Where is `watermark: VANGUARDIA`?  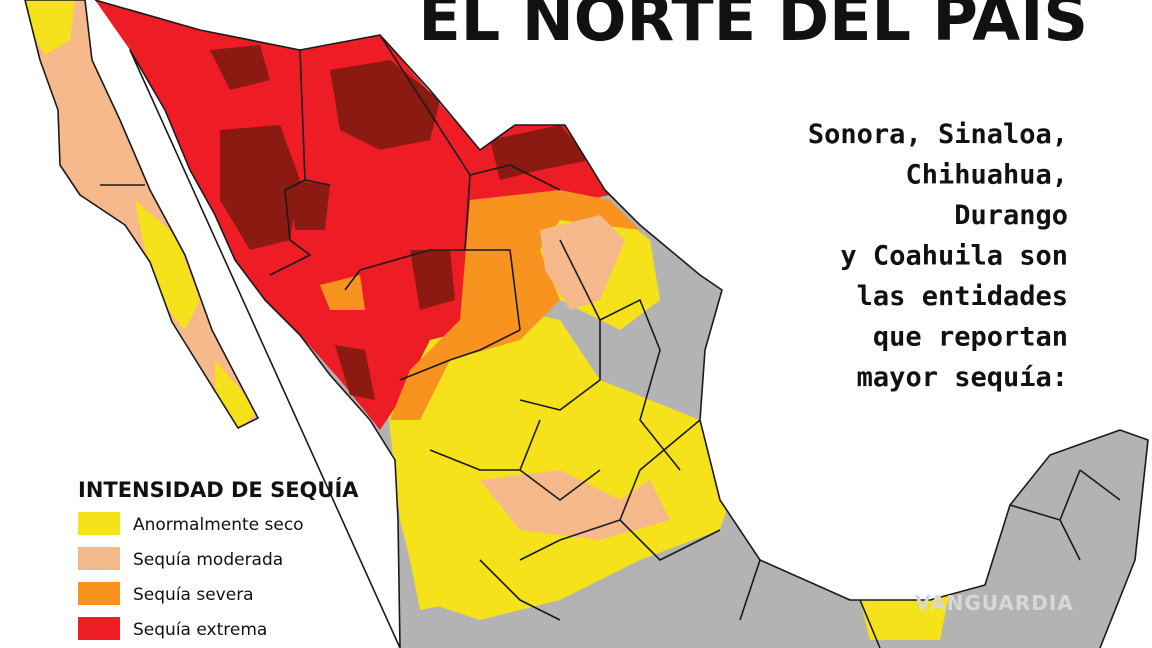
watermark: VANGUARDIA is located at coordinates (994, 603).